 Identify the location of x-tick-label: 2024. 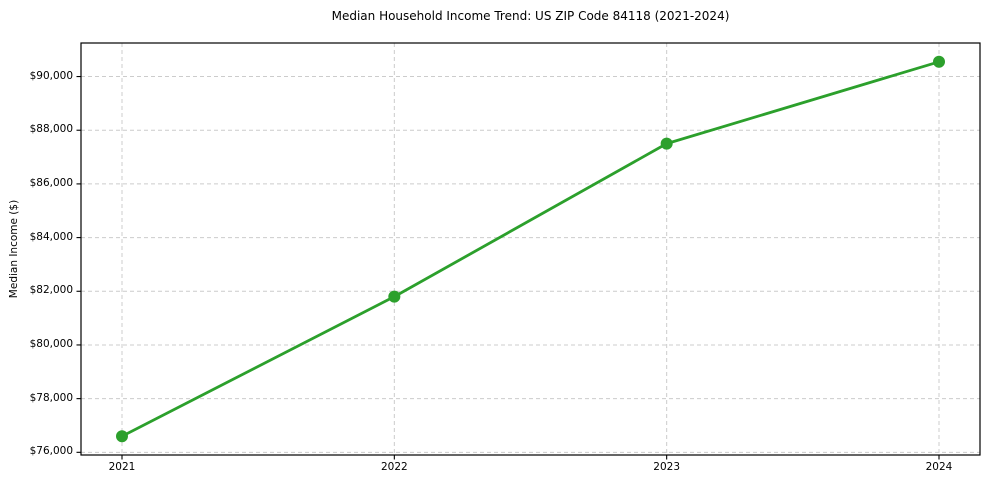
(939, 467).